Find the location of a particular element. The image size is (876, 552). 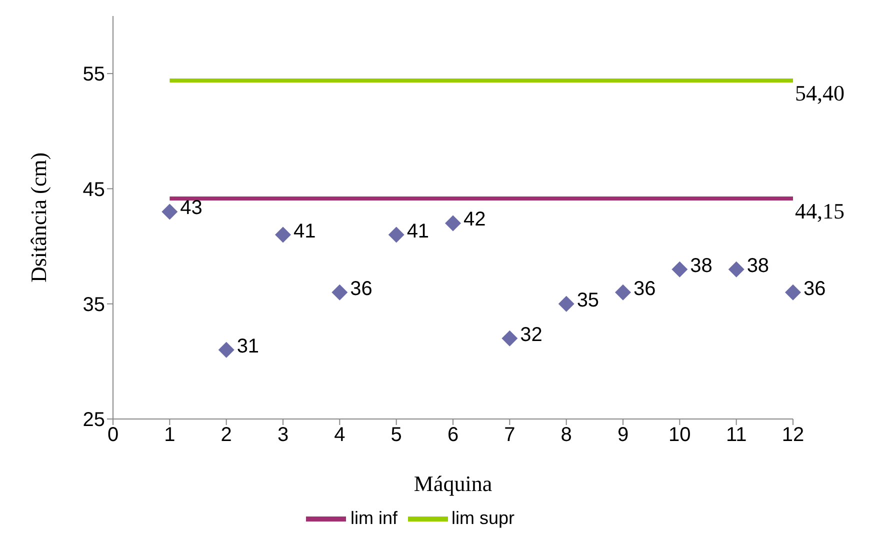

x-tick-label: 4 is located at coordinates (340, 435).